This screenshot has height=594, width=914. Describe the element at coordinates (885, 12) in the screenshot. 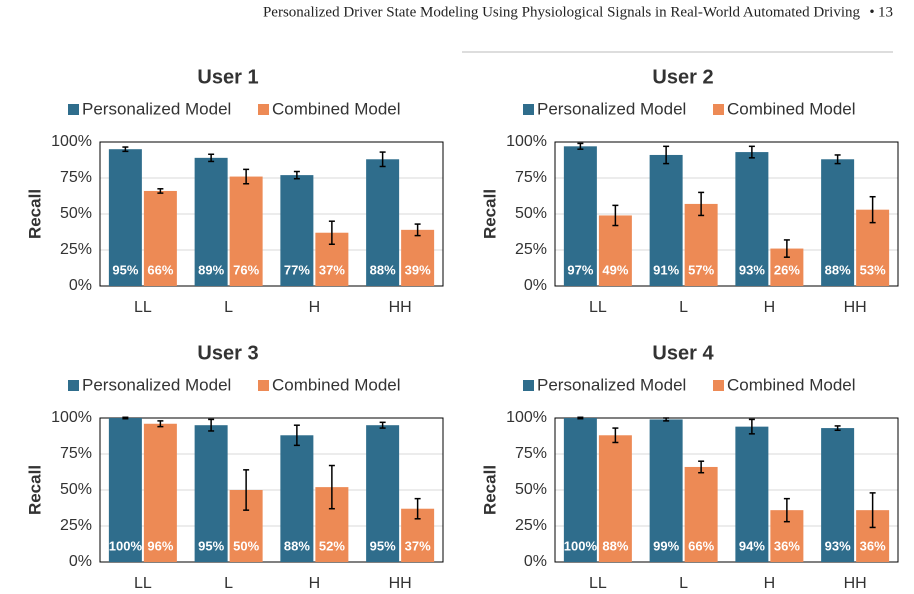

I see `page-number: 13` at that location.